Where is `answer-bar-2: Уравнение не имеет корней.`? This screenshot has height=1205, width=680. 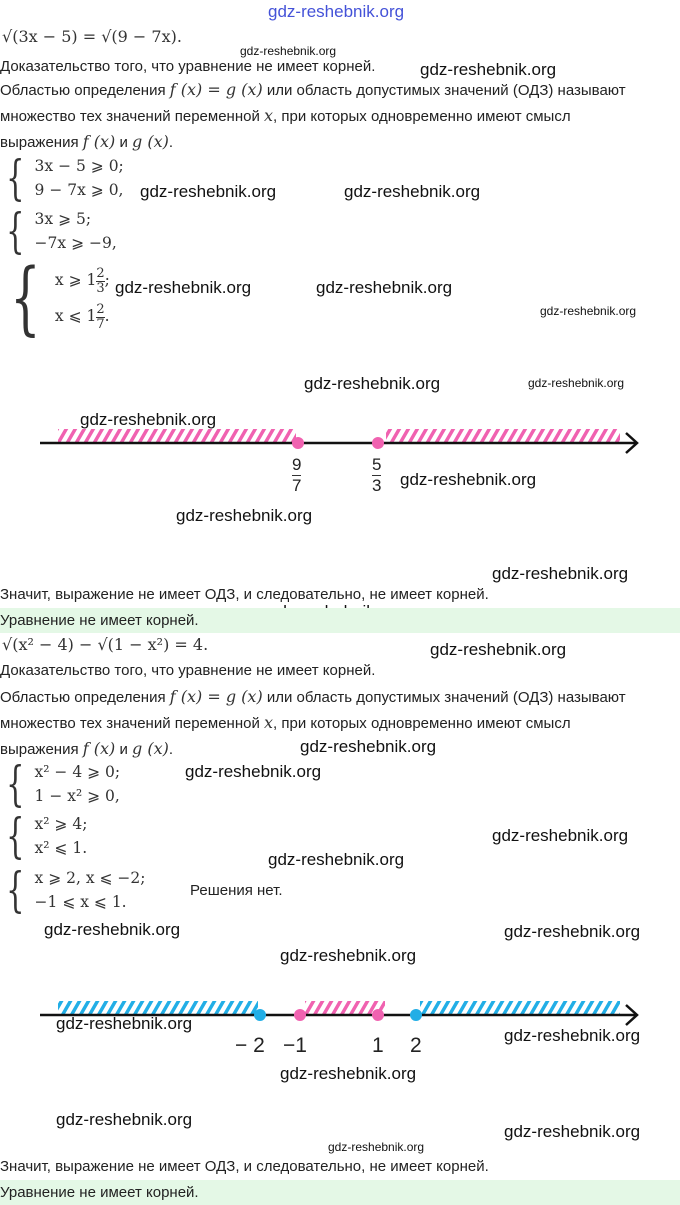 answer-bar-2: Уравнение не имеет корней. is located at coordinates (340, 1192).